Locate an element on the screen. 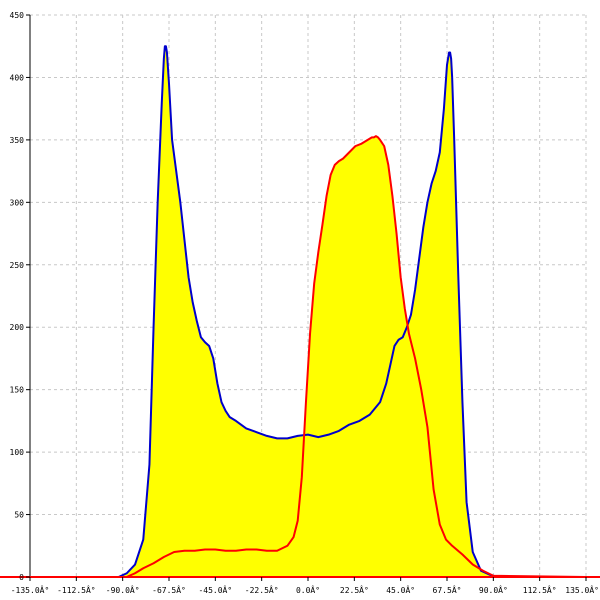 The height and width of the screenshot is (600, 600). x-tick-label: 67.5Â° is located at coordinates (447, 589).